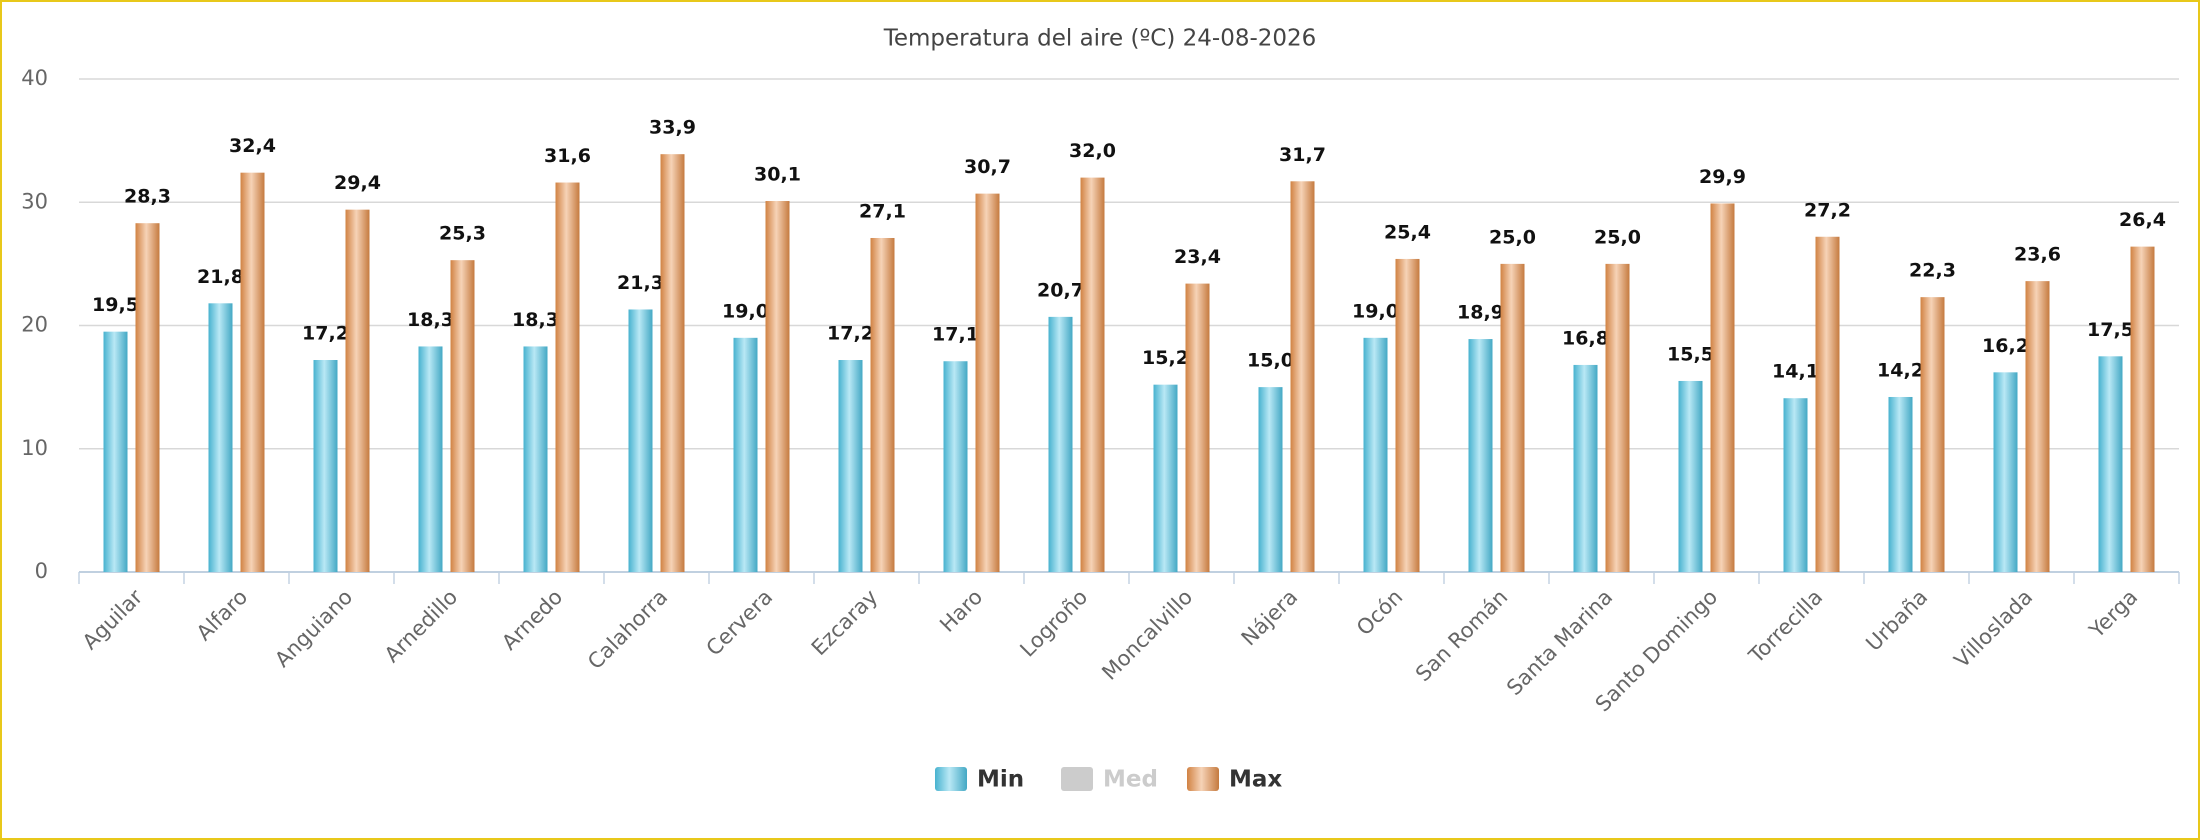 The image size is (2200, 840). What do you see at coordinates (2037, 255) in the screenshot?
I see `data-label: 23,6` at bounding box center [2037, 255].